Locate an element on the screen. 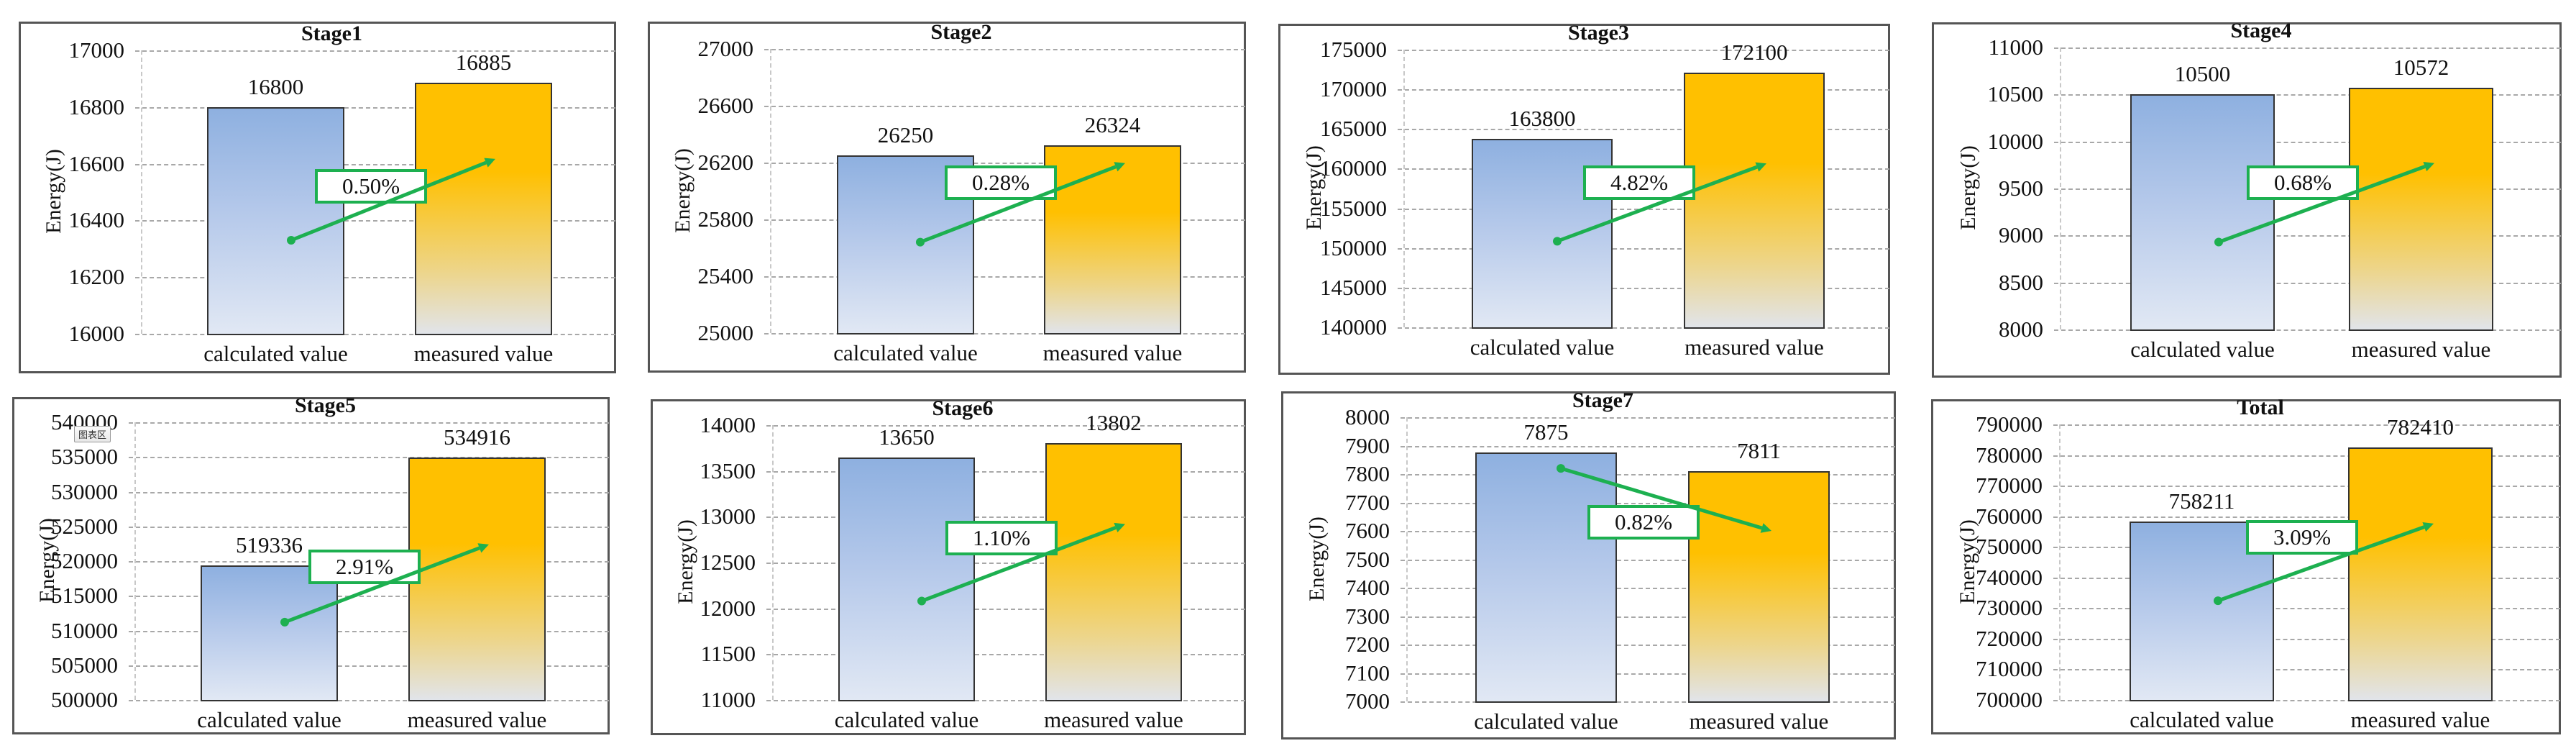 This screenshot has height=751, width=2576. y-tick-label: 10500 is located at coordinates (2016, 94).